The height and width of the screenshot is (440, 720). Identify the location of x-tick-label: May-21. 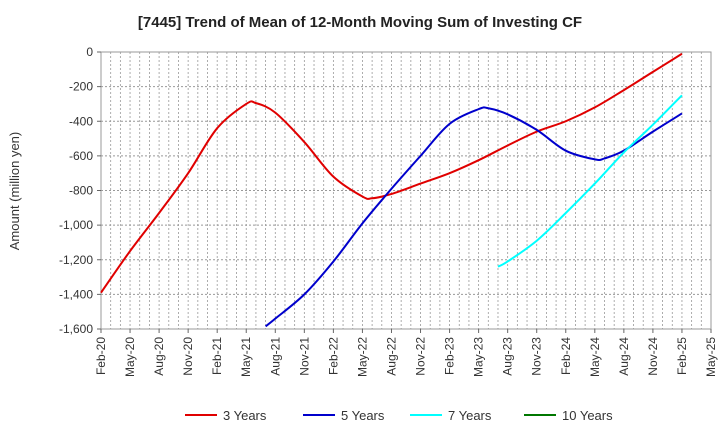
(246, 357).